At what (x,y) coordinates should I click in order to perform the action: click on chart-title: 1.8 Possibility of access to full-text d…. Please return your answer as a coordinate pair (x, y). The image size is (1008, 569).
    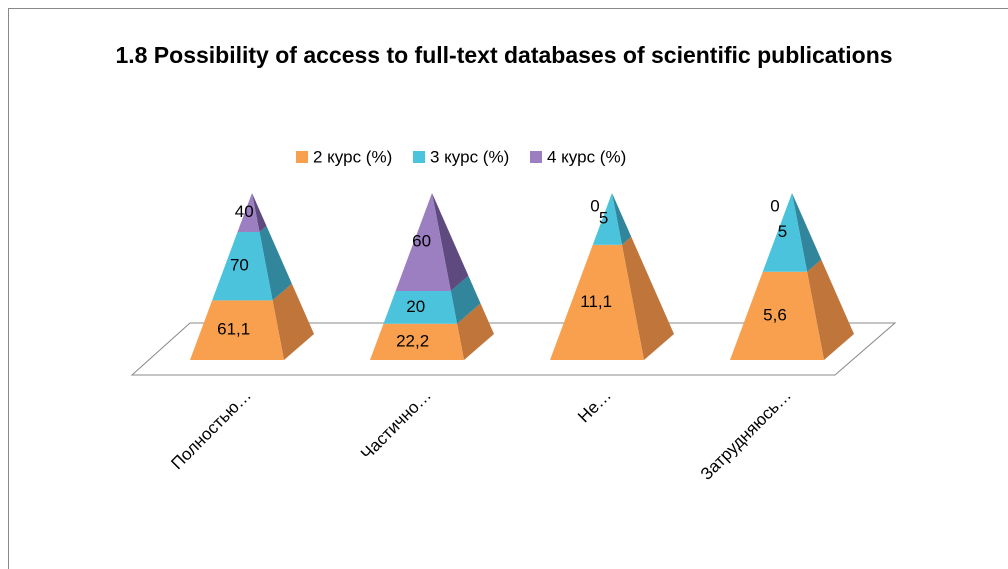
    Looking at the image, I should click on (504, 55).